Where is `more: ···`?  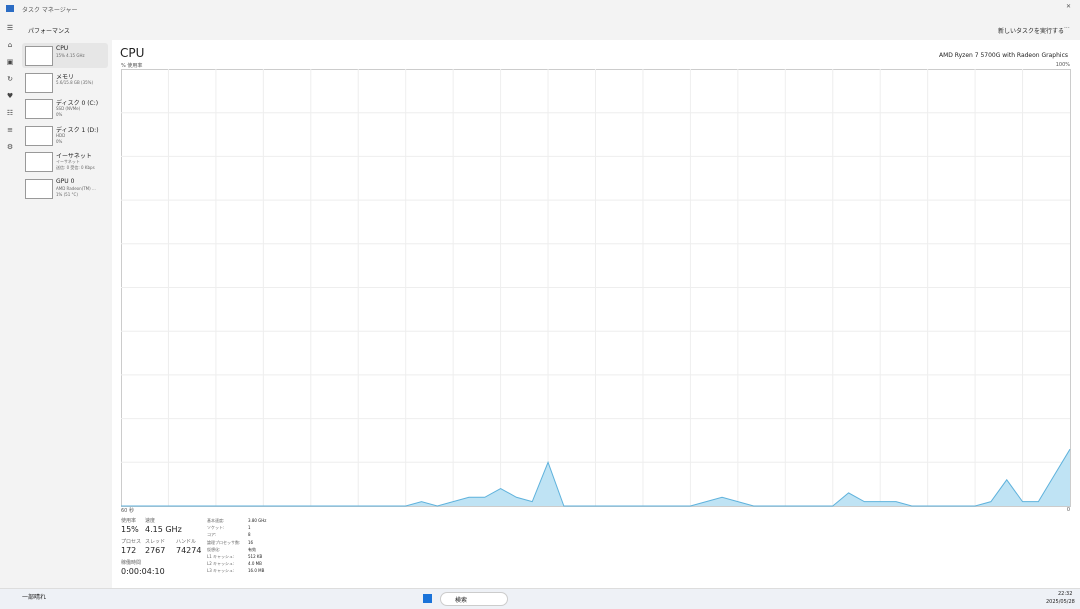
more: ··· is located at coordinates (1067, 28).